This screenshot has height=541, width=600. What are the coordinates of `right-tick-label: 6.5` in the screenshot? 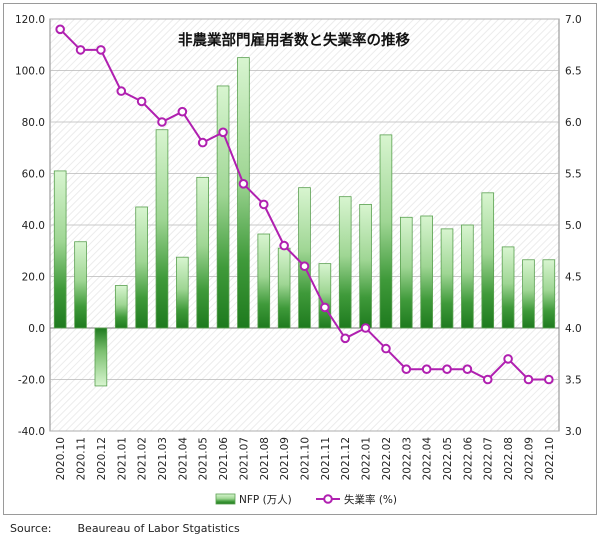 It's located at (573, 72).